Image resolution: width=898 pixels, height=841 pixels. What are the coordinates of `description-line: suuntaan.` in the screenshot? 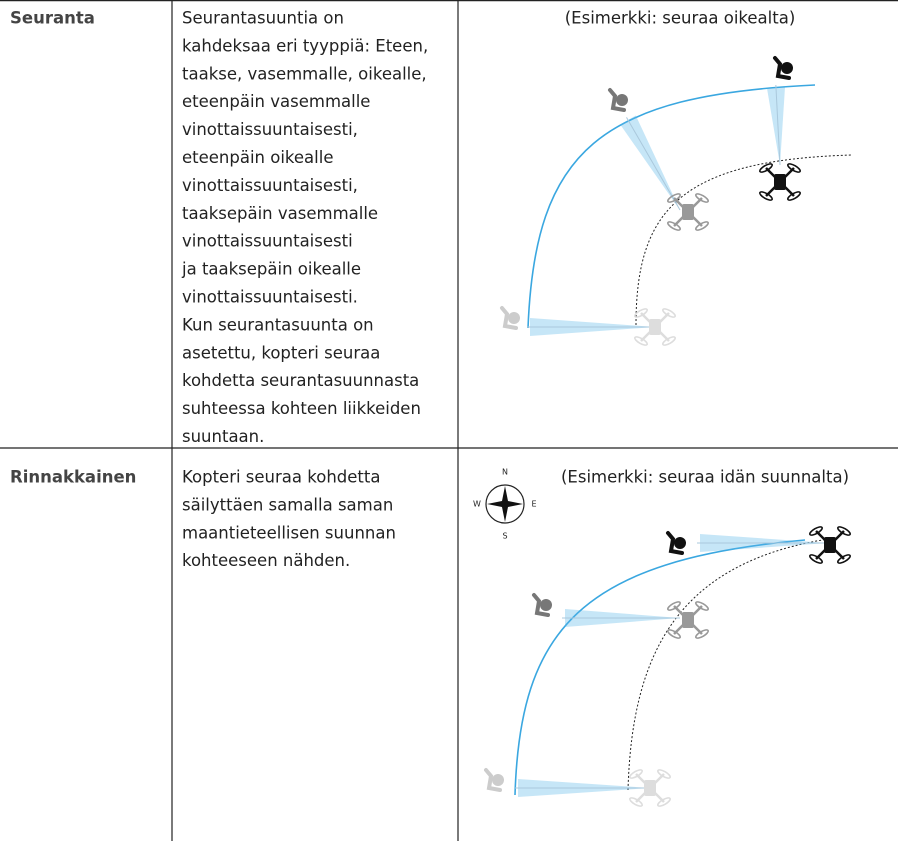 It's located at (223, 436).